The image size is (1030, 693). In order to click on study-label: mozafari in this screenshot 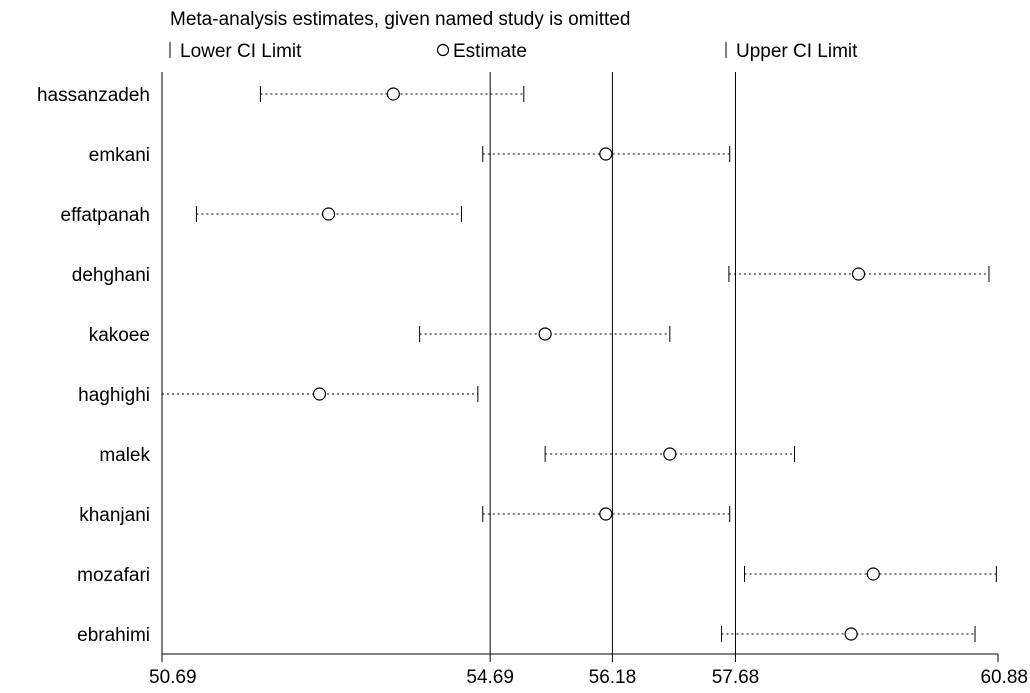, I will do `click(113, 575)`.